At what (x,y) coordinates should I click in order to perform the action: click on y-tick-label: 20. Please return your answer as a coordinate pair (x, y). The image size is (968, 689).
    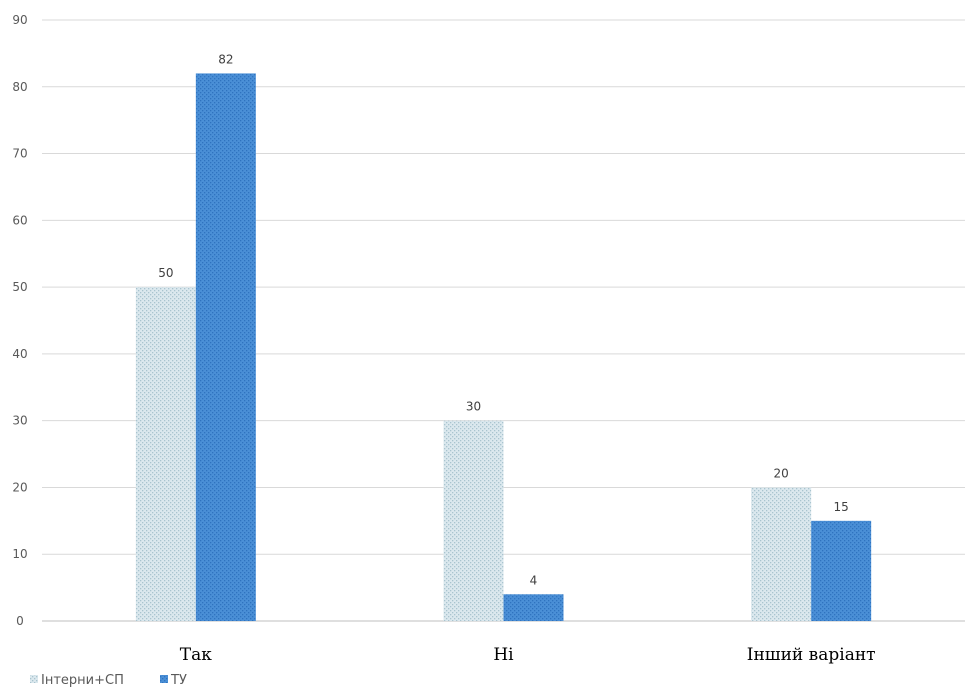
    Looking at the image, I should click on (19, 487).